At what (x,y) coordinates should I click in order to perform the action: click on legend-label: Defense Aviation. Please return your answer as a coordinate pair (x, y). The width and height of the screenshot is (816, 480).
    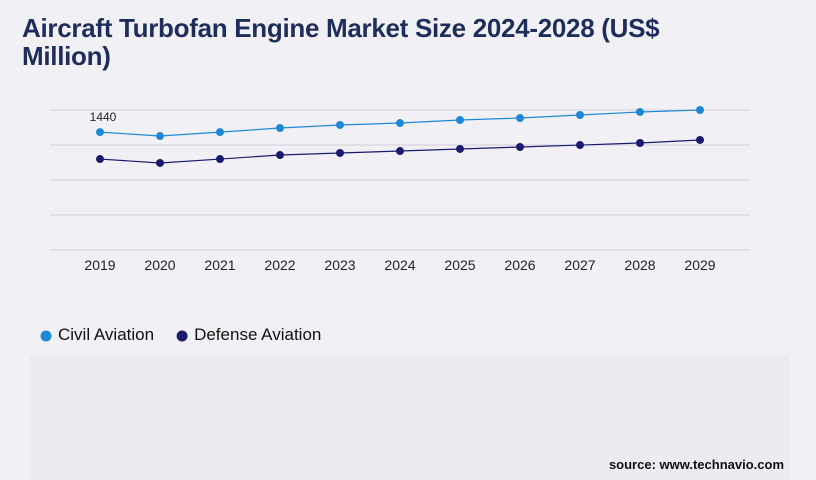
    Looking at the image, I should click on (257, 334).